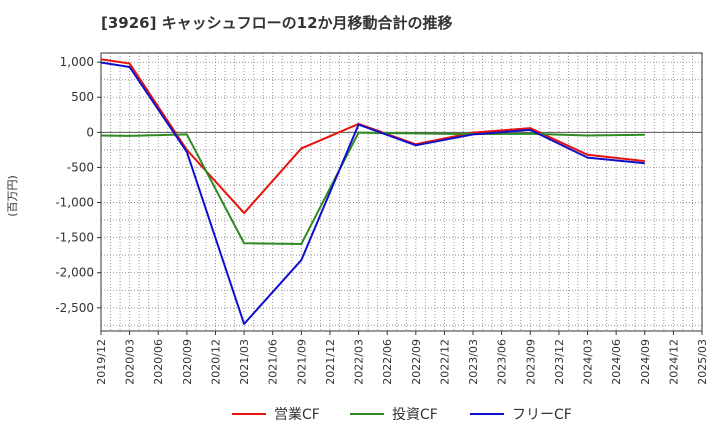  I want to click on x-tick-label: 2024/06, so click(616, 362).